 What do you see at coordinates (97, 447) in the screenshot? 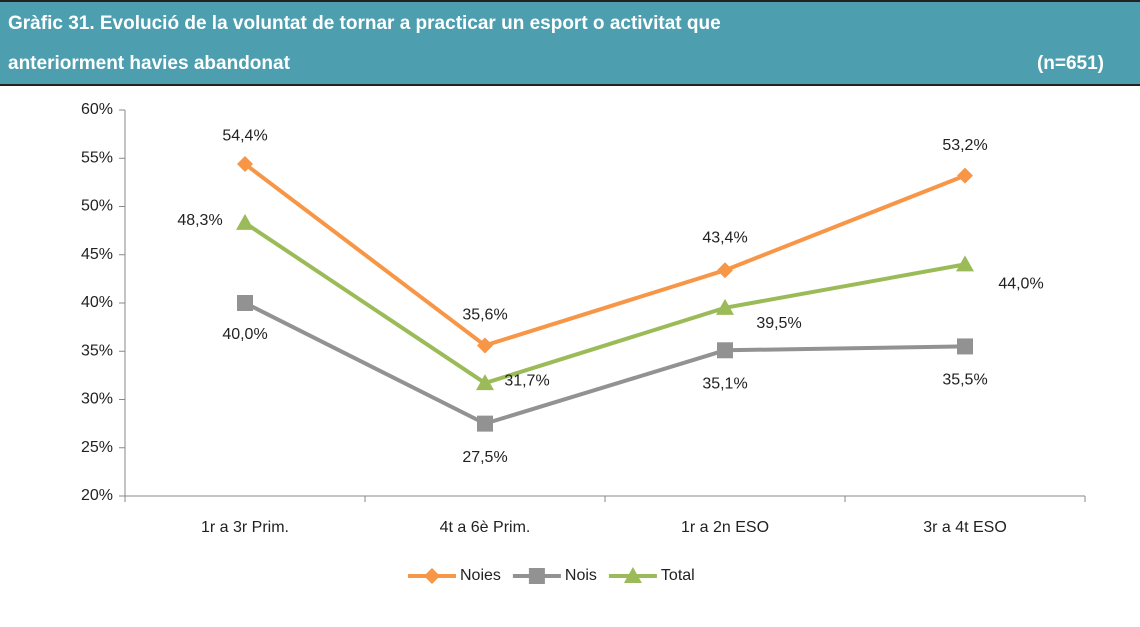
I see `y-tick-label: 25%` at bounding box center [97, 447].